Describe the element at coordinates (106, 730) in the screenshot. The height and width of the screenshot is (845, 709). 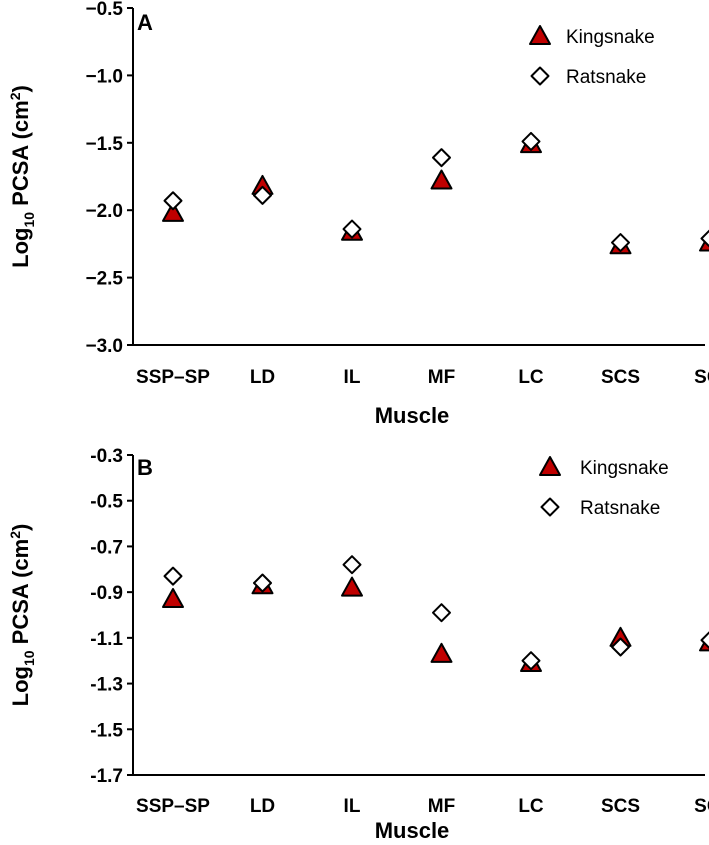
I see `y-tick-label: -1.5` at that location.